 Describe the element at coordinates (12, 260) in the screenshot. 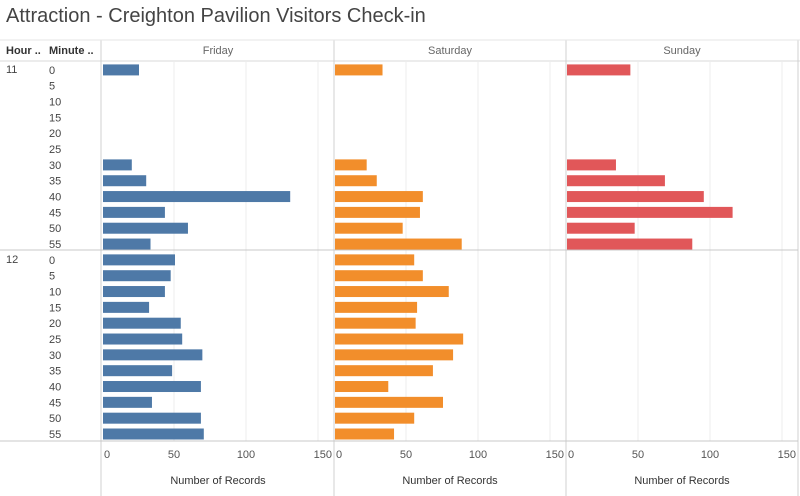

I see `hour-label-12: 12` at that location.